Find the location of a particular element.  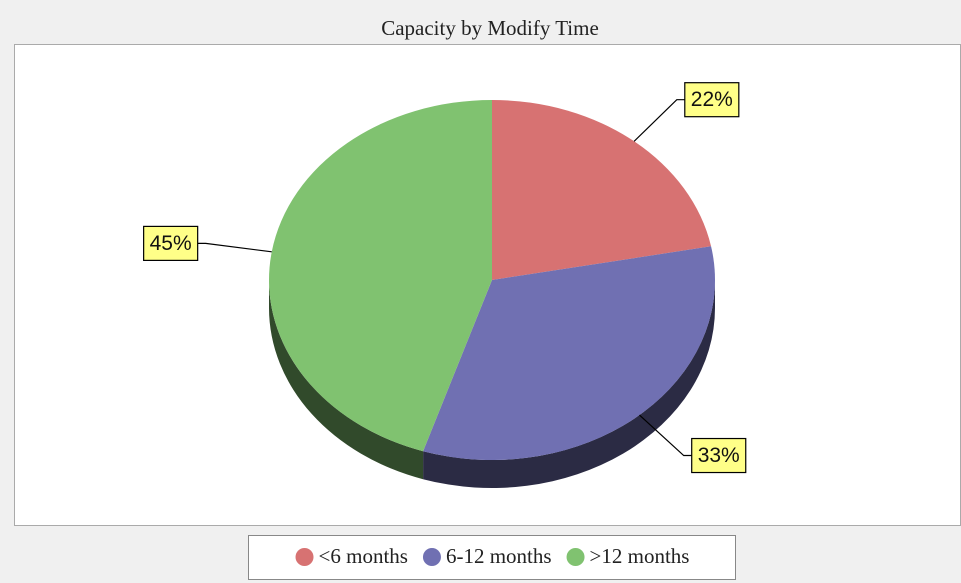

data-label: 22% is located at coordinates (712, 99).